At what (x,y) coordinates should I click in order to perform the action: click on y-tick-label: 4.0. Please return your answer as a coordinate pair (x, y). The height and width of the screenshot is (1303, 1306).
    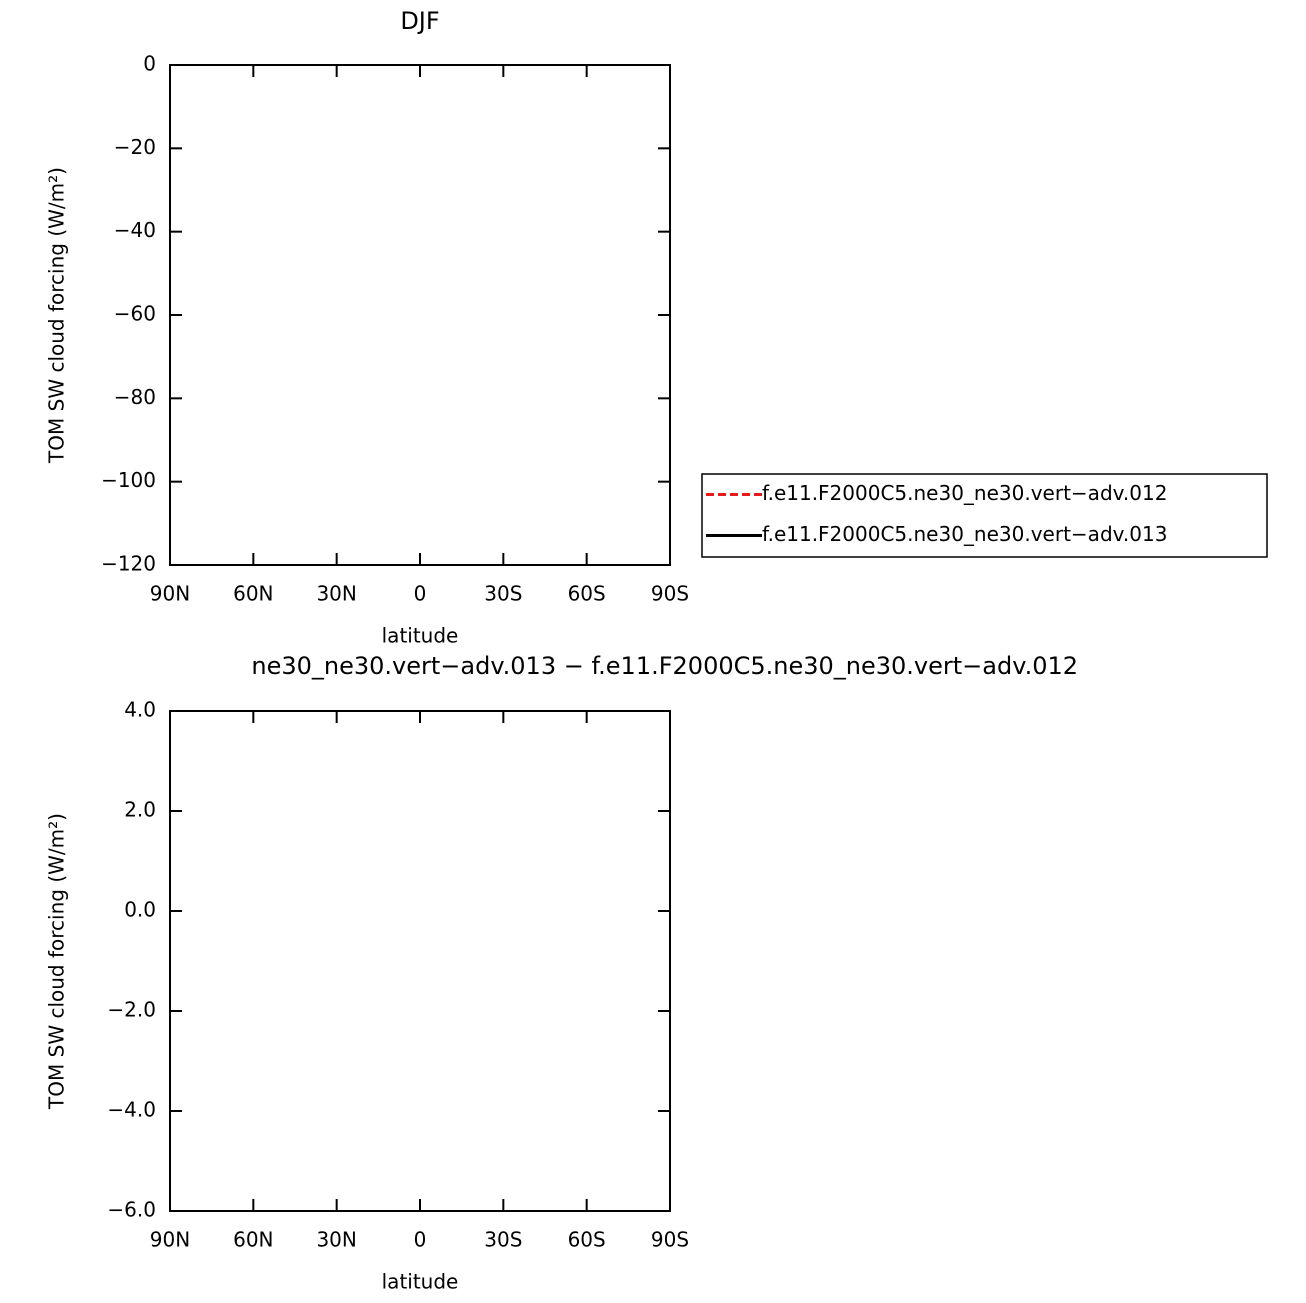
    Looking at the image, I should click on (140, 710).